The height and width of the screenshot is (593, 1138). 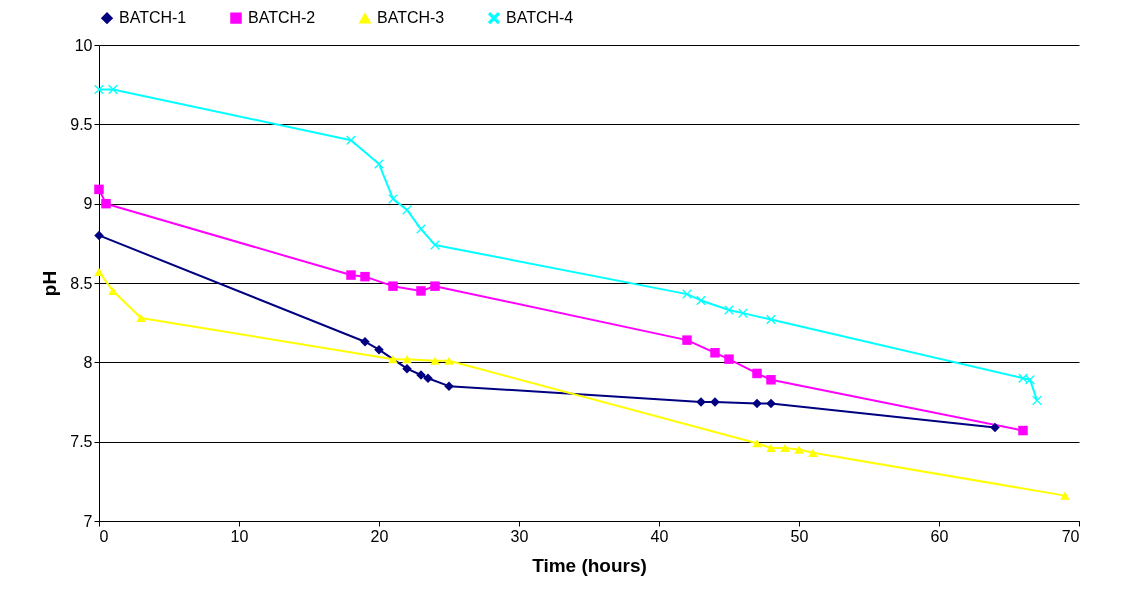 What do you see at coordinates (519, 536) in the screenshot?
I see `x-tick-label: 30` at bounding box center [519, 536].